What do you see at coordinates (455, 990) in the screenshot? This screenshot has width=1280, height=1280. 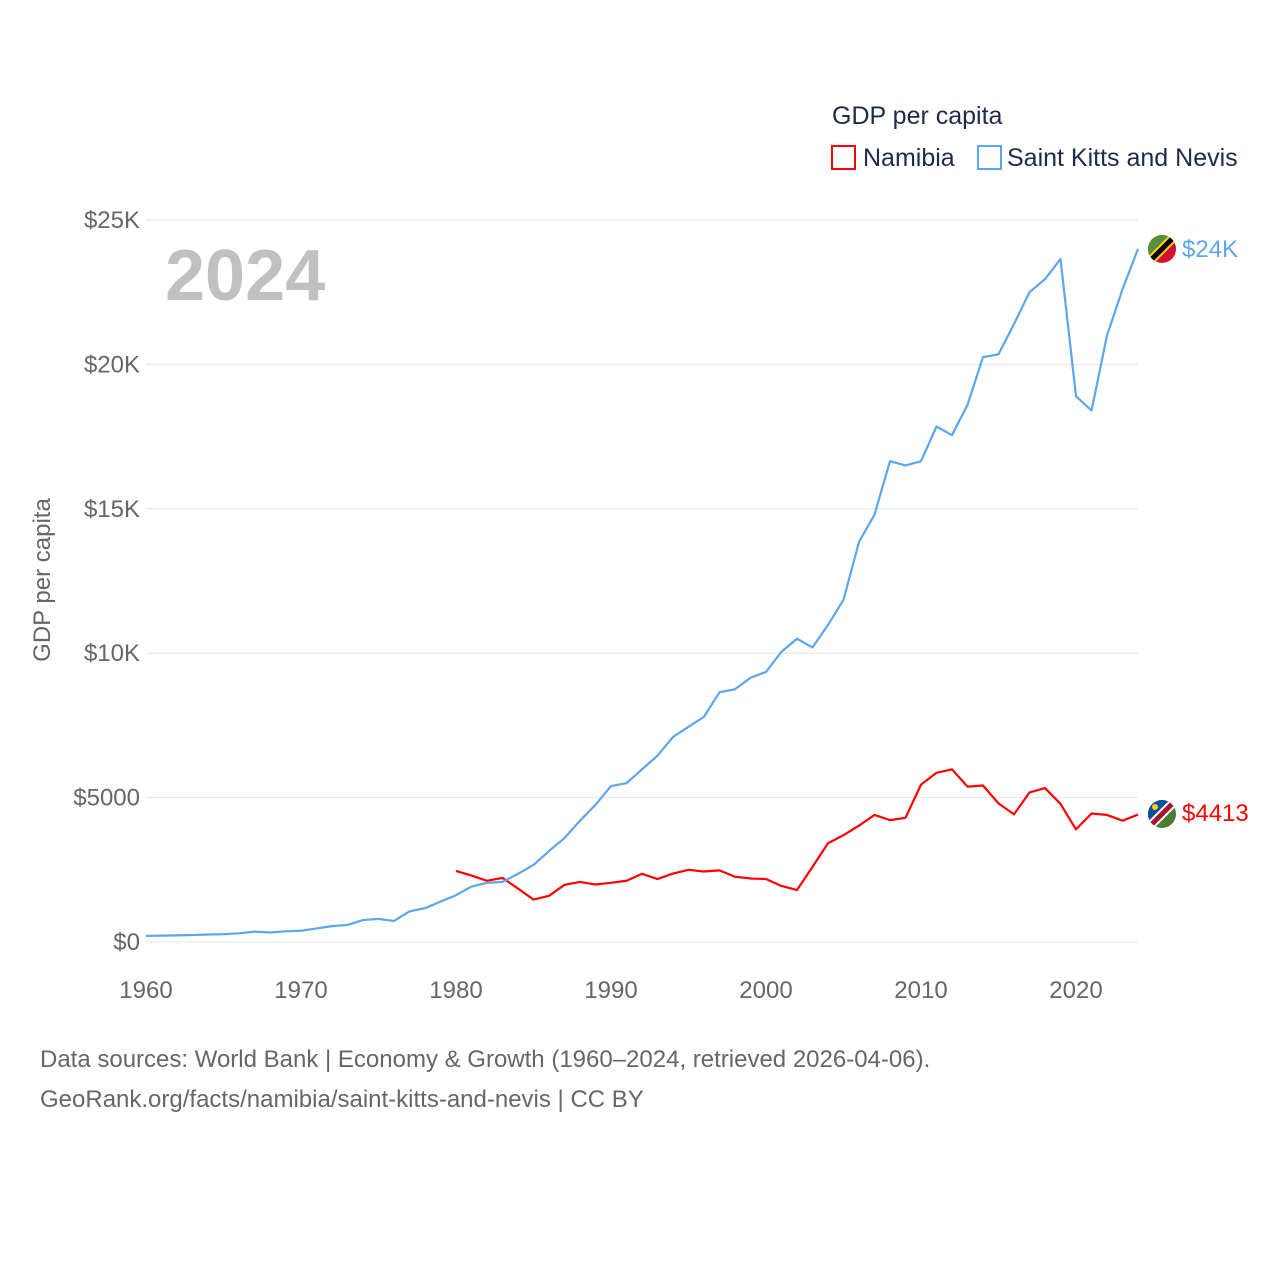 I see `x-tick-label: 1980` at bounding box center [455, 990].